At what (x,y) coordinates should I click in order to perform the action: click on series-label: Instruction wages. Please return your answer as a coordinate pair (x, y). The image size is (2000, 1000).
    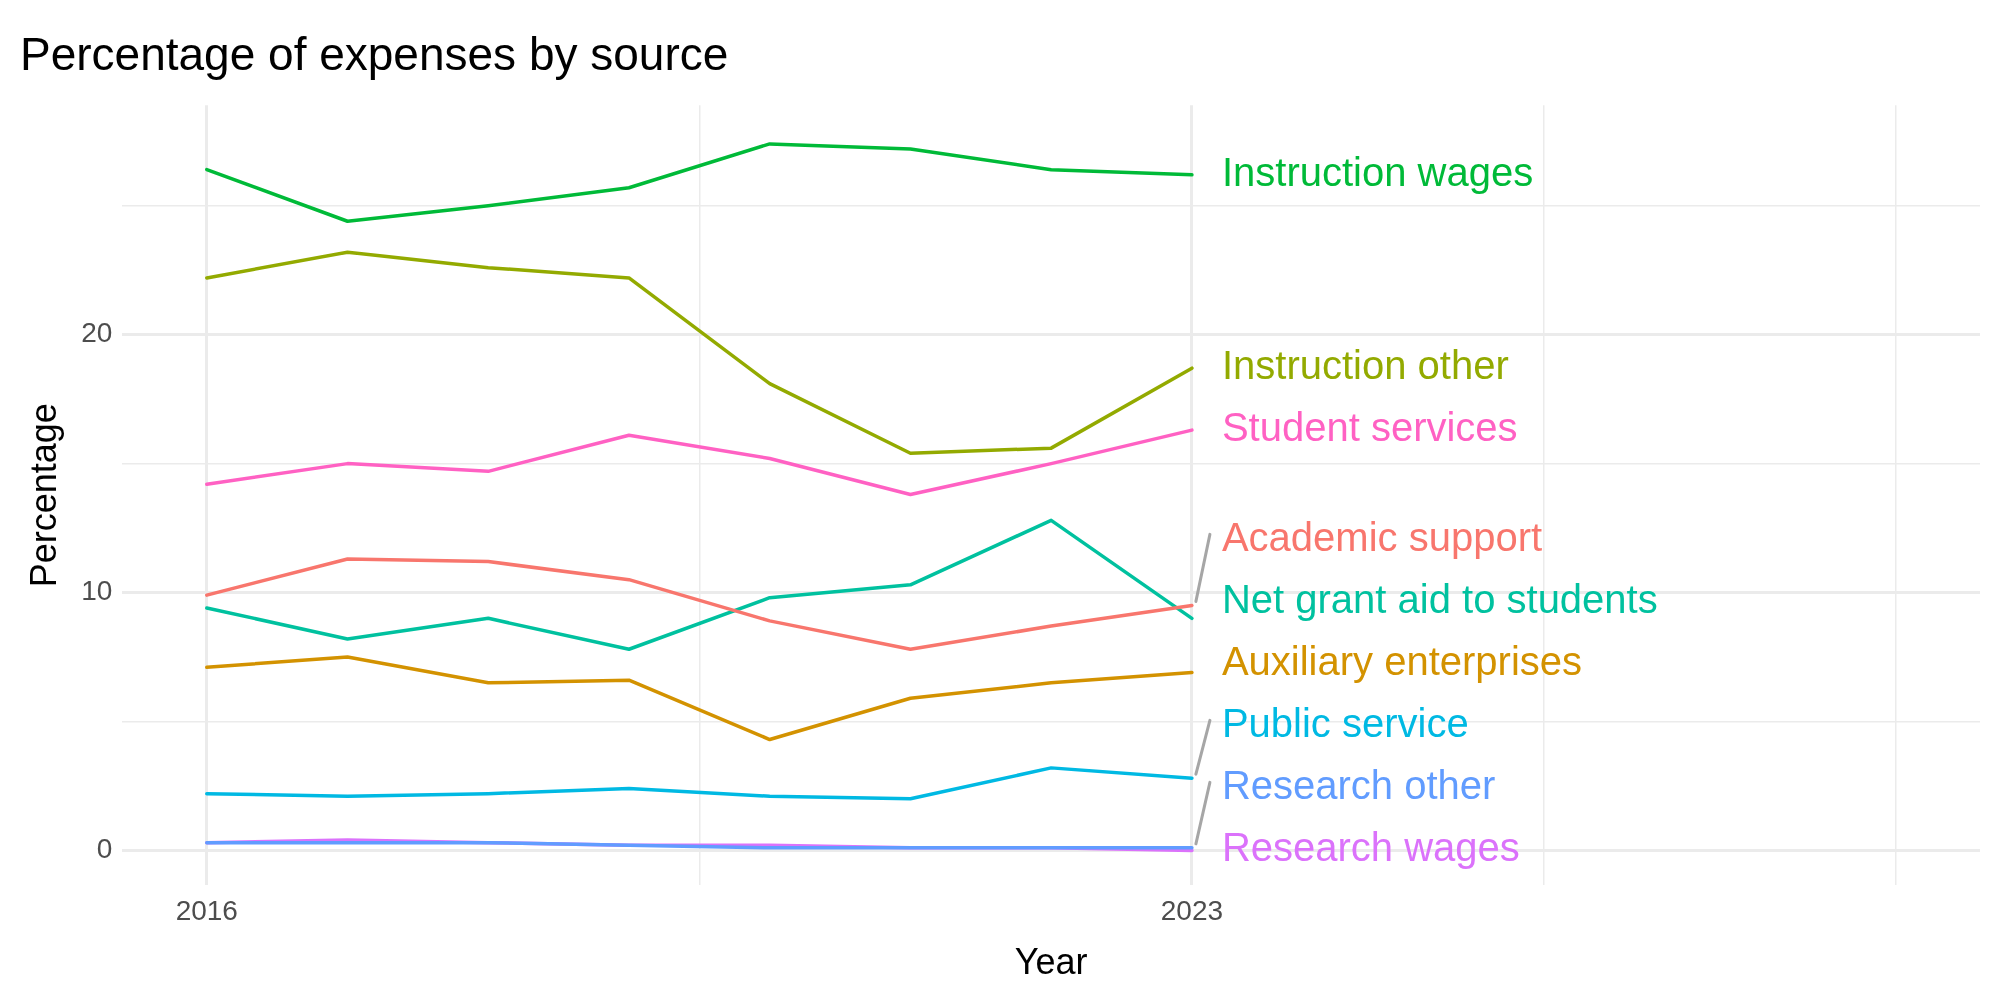
    Looking at the image, I should click on (1377, 171).